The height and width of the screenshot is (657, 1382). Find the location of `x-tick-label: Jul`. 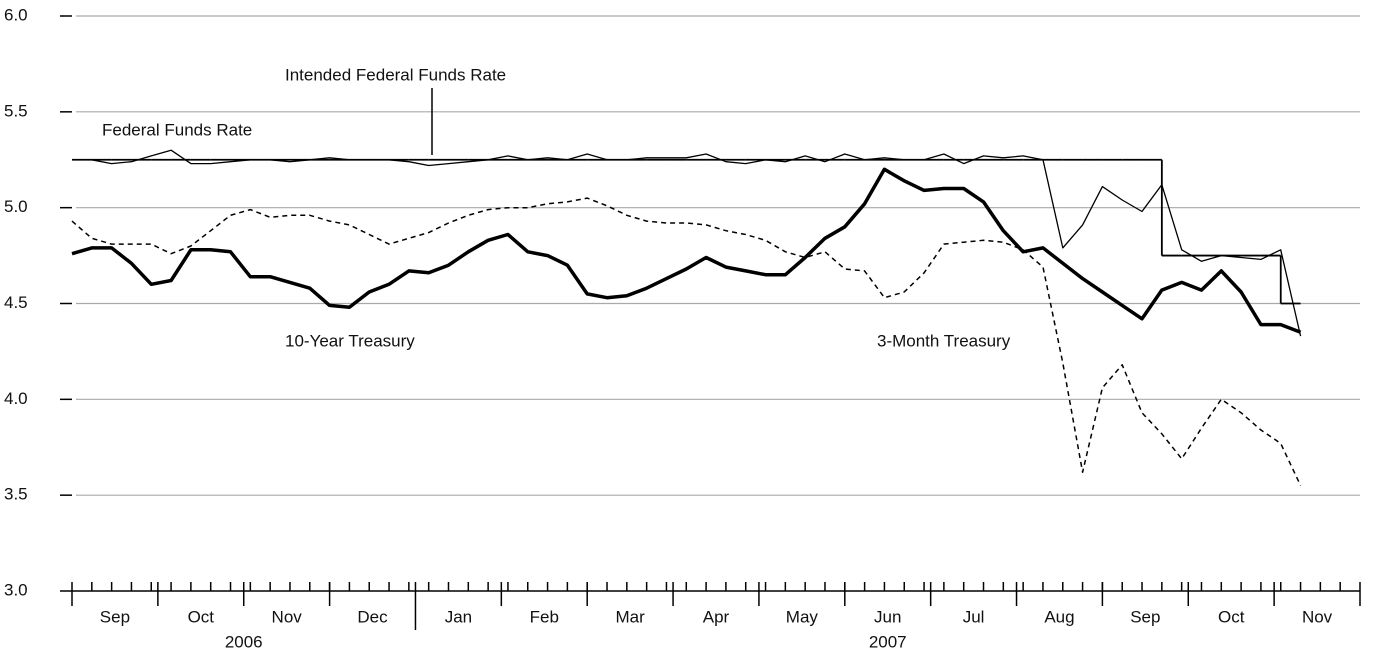

x-tick-label: Jul is located at coordinates (974, 616).